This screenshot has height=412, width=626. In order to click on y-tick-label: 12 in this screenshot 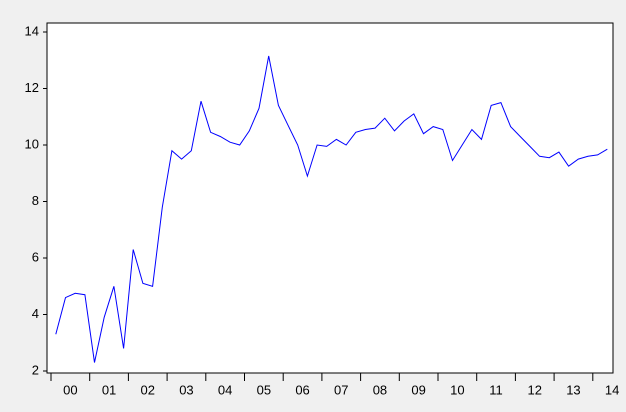, I will do `click(32, 87)`.